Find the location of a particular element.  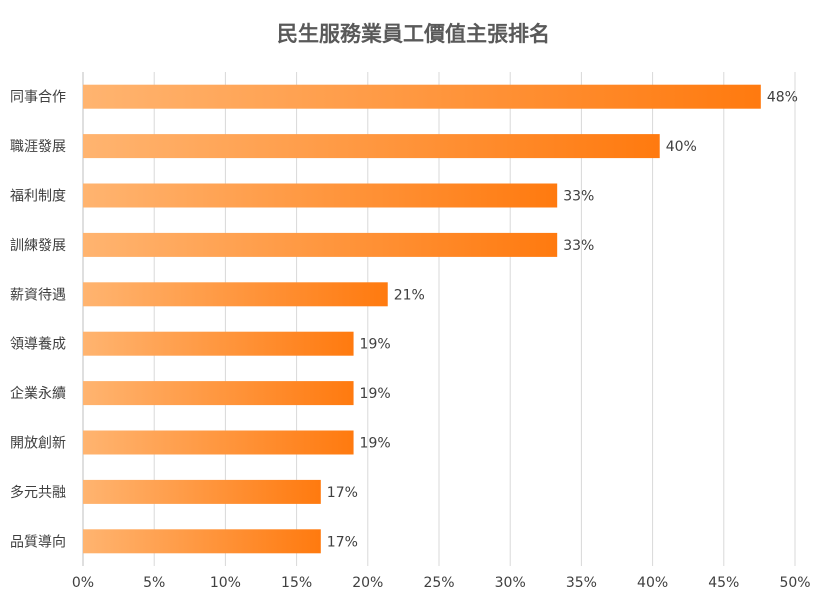

category-label: 福利制度 is located at coordinates (38, 197).